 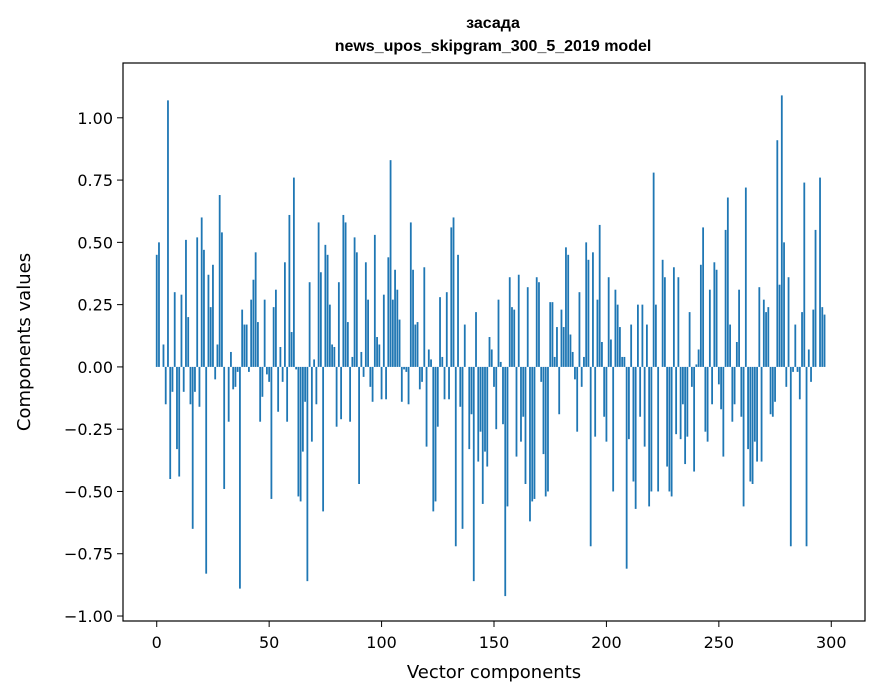 What do you see at coordinates (24, 342) in the screenshot?
I see `y-axis-label: Components values` at bounding box center [24, 342].